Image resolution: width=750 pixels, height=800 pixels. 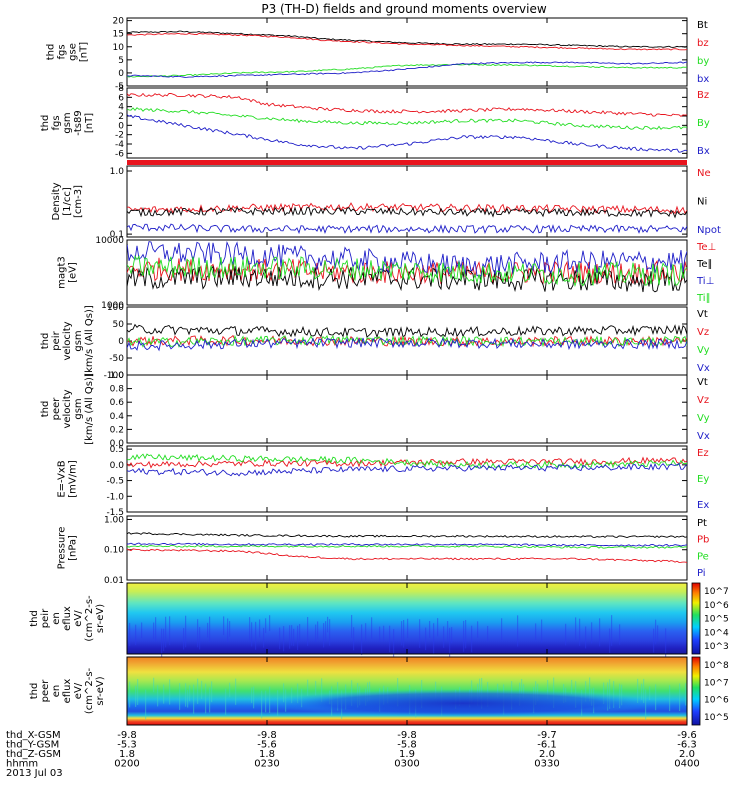 What do you see at coordinates (115, 308) in the screenshot?
I see `y-tick-label: 100` at bounding box center [115, 308].